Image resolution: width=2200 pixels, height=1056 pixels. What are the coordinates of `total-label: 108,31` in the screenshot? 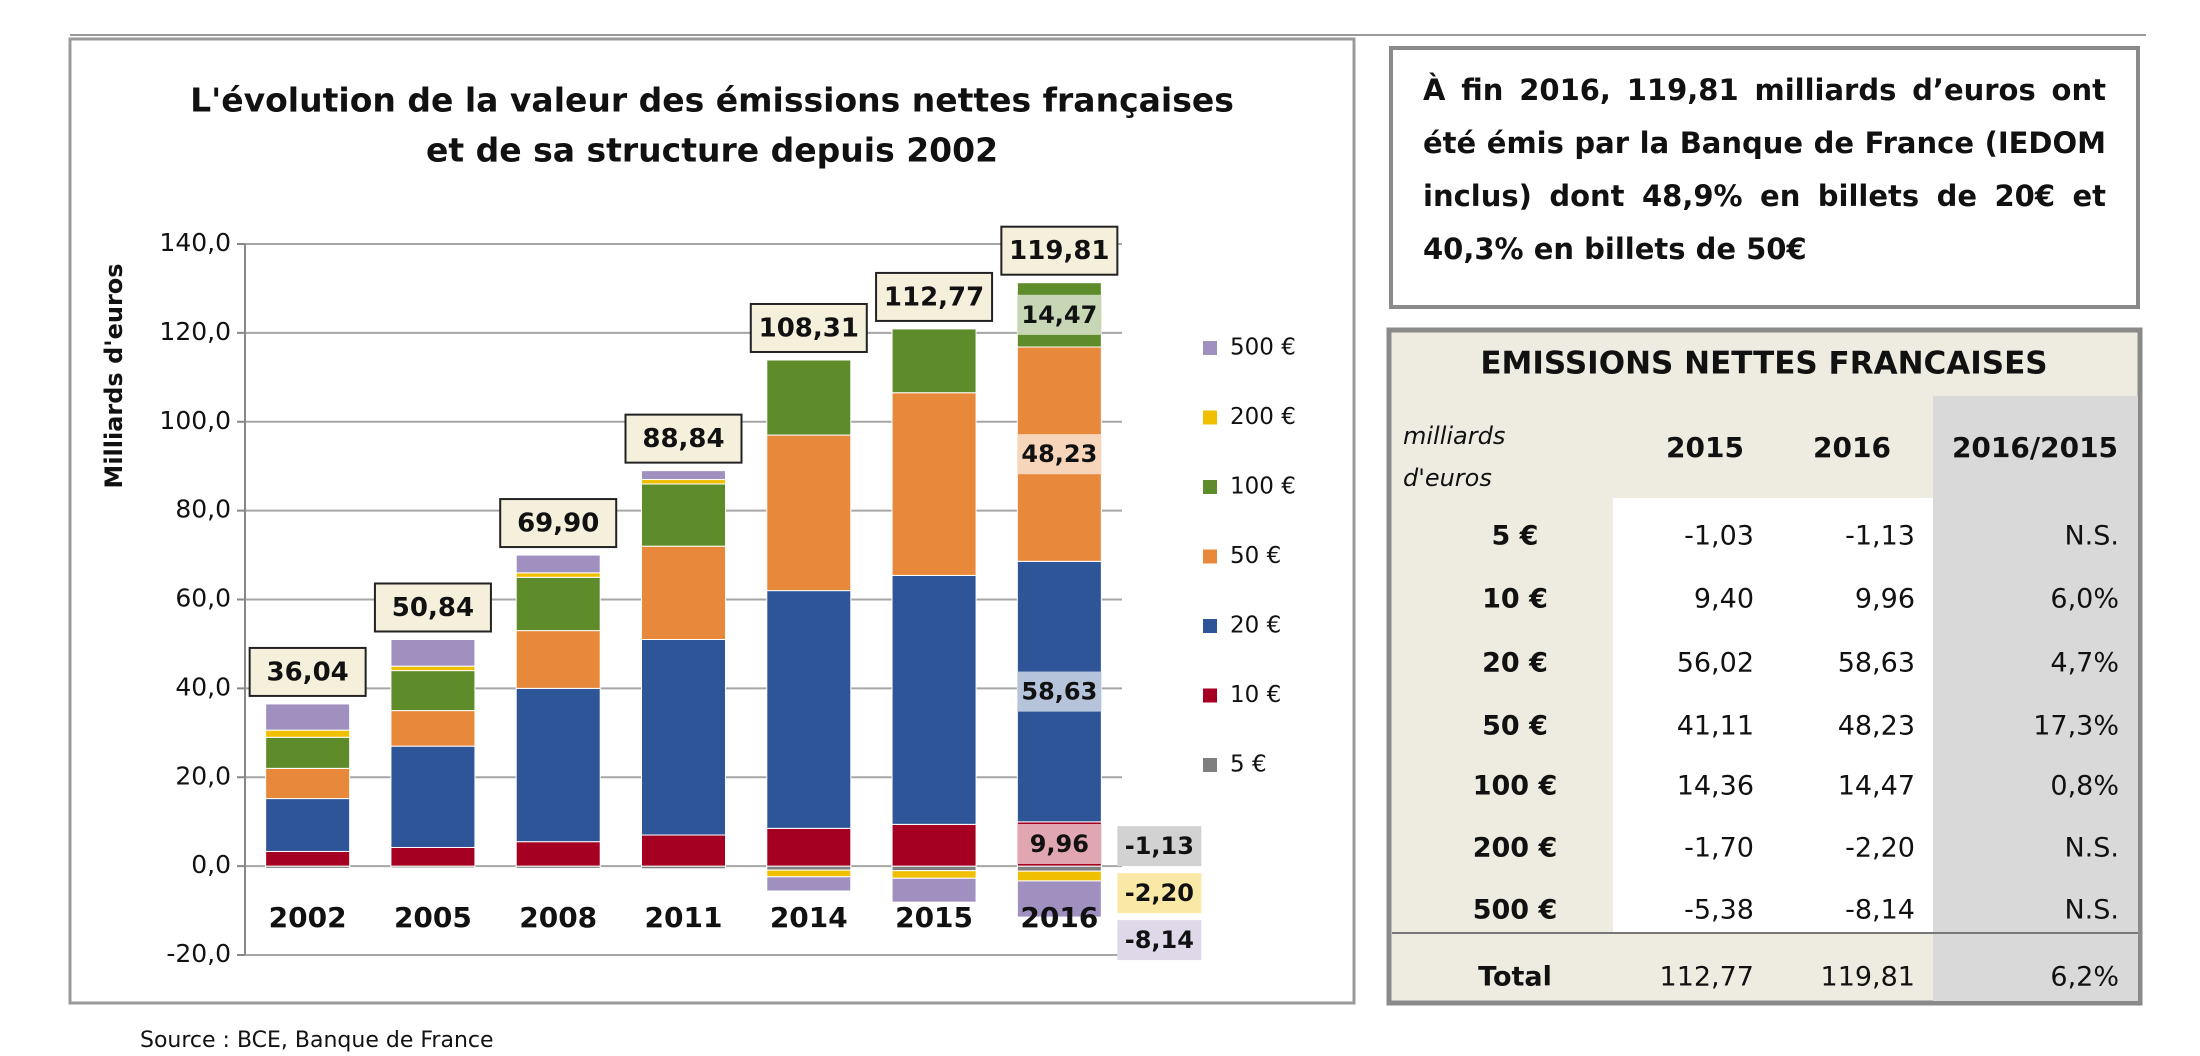 It's located at (809, 328).